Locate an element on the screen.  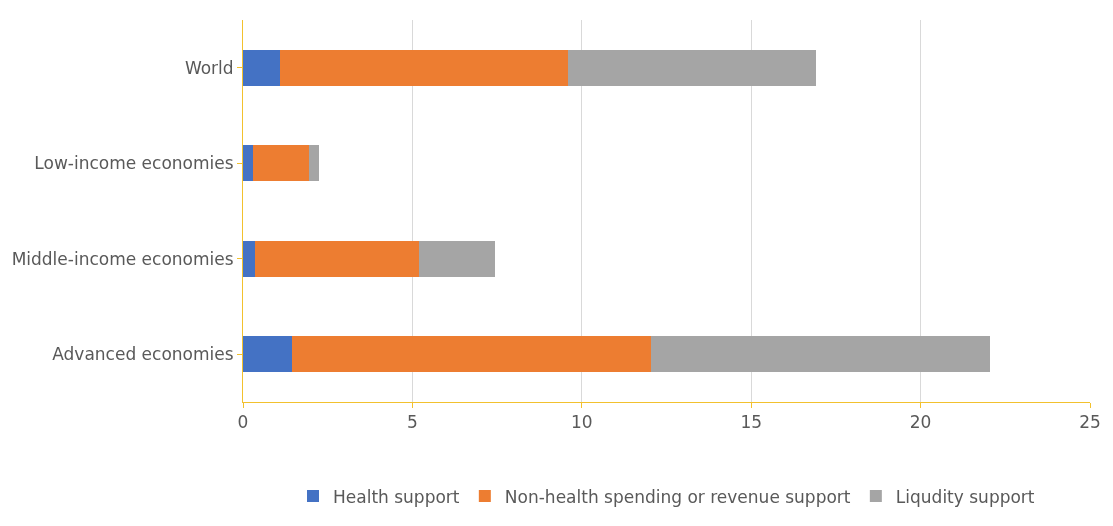
x-tick-label: 5 is located at coordinates (412, 422).